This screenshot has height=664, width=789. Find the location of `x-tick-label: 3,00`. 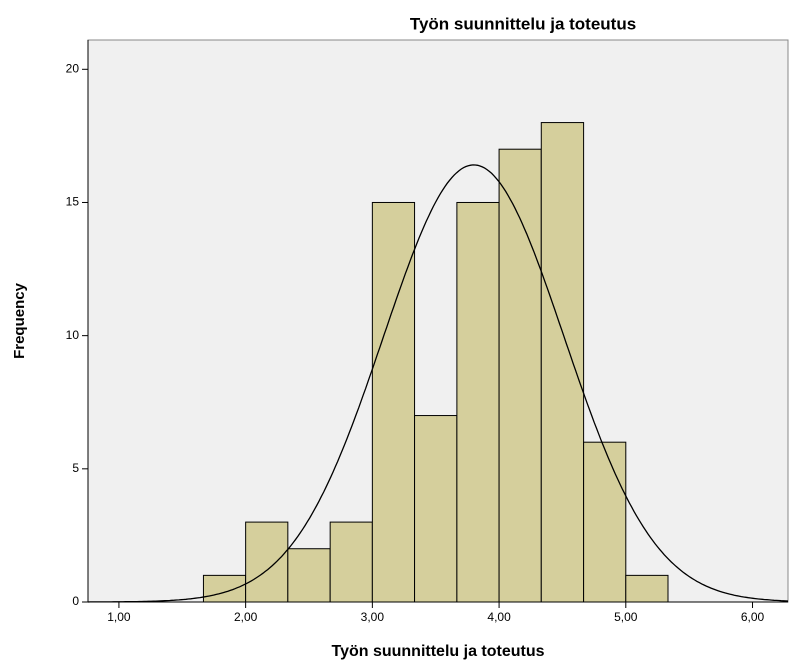

x-tick-label: 3,00 is located at coordinates (373, 617).